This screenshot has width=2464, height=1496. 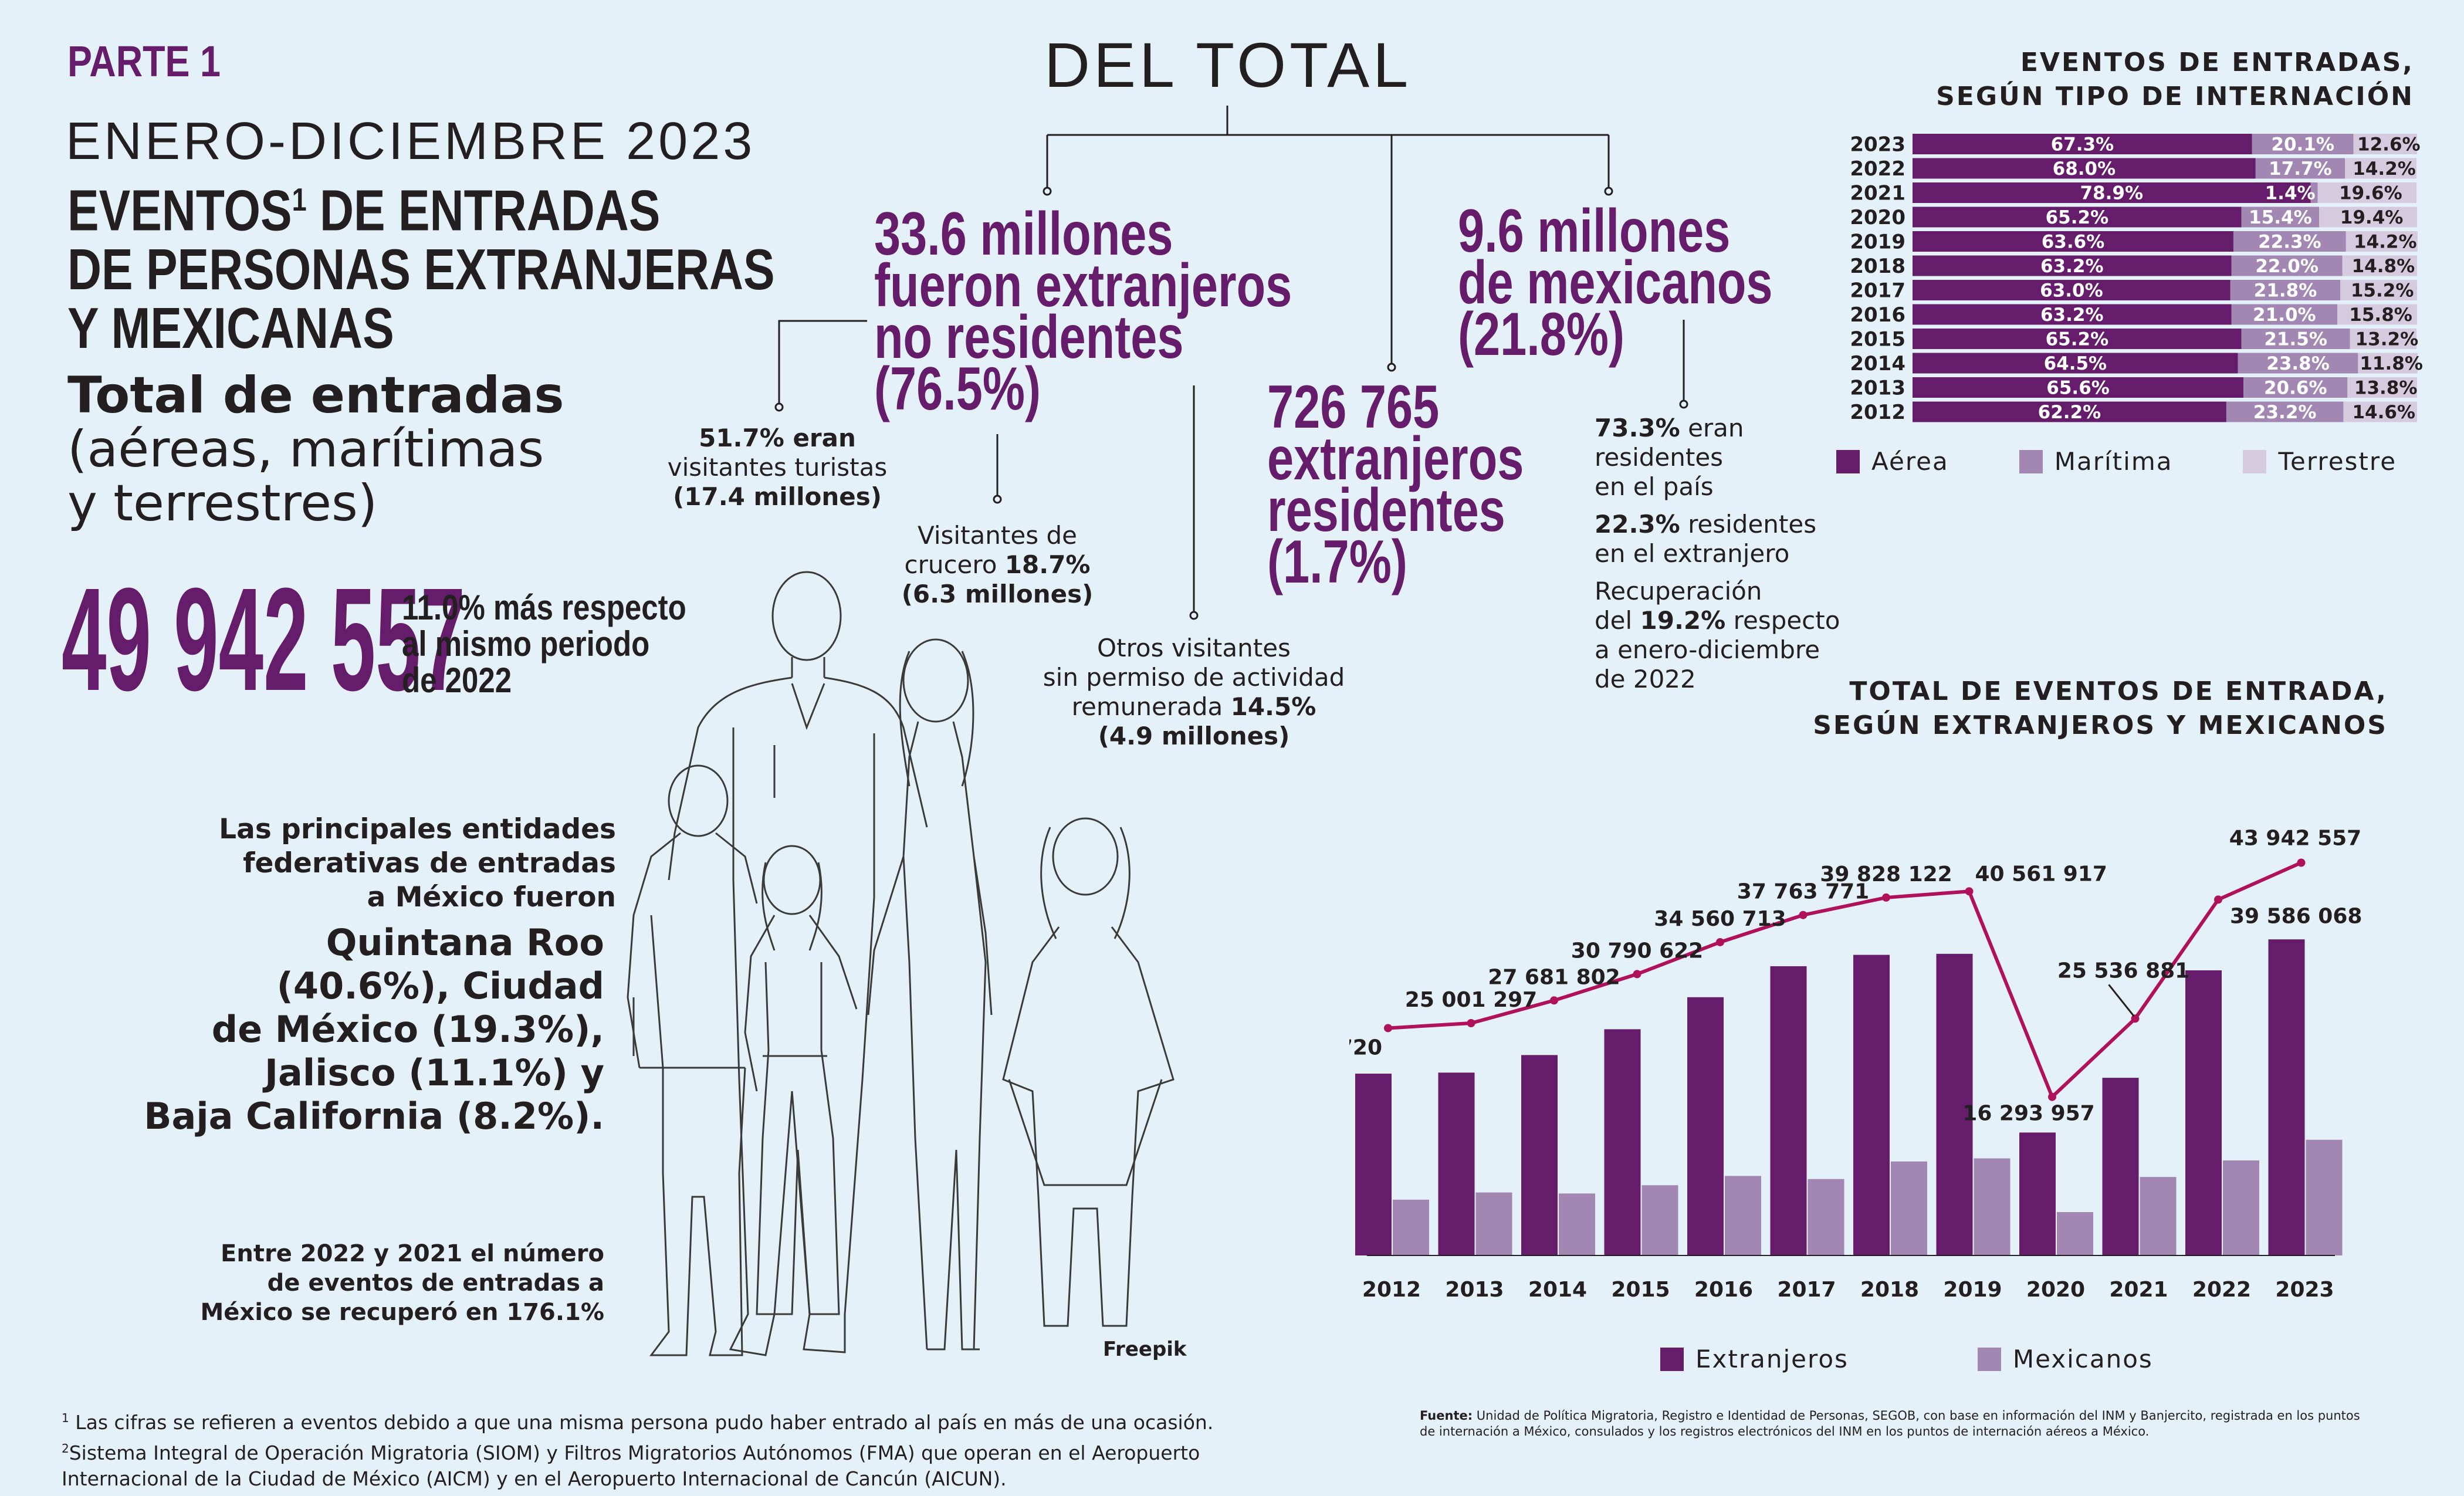 I want to click on type-bar-label: 14.8%, so click(x=2383, y=266).